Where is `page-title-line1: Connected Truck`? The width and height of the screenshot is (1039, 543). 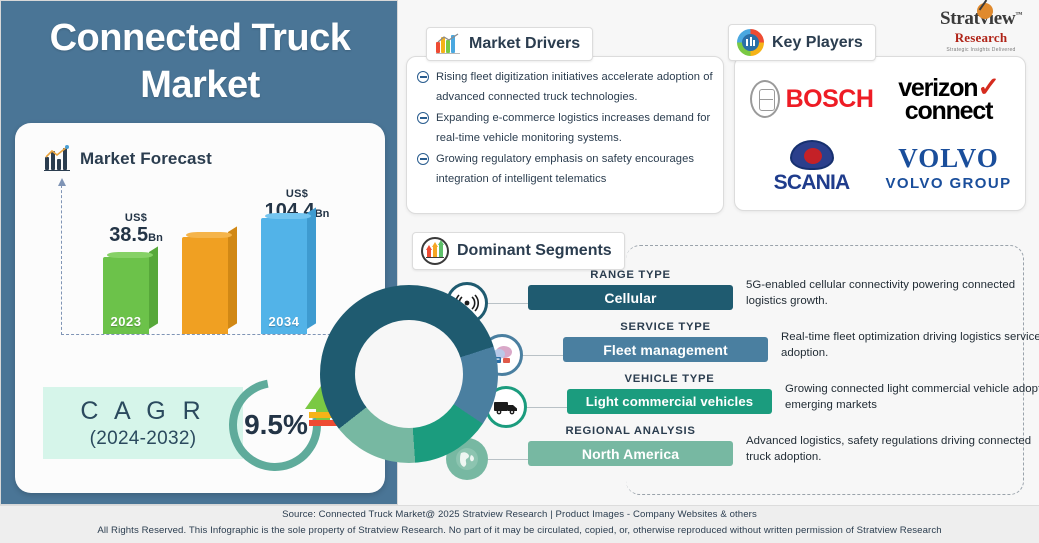 page-title-line1: Connected Truck is located at coordinates (200, 38).